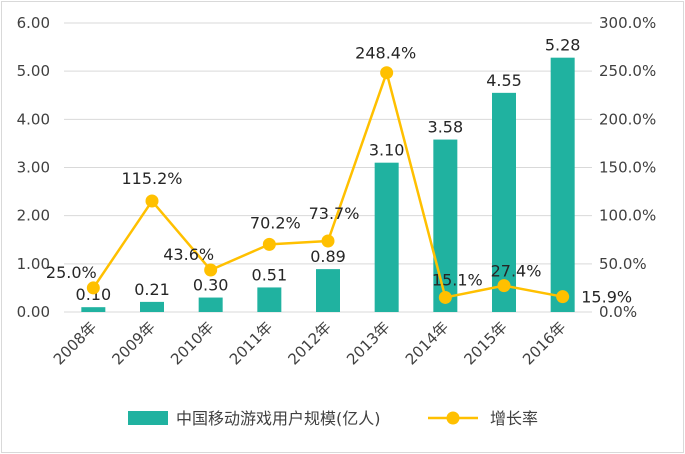 Image resolution: width=685 pixels, height=454 pixels. I want to click on growth-rate-label: 15.9%, so click(606, 297).